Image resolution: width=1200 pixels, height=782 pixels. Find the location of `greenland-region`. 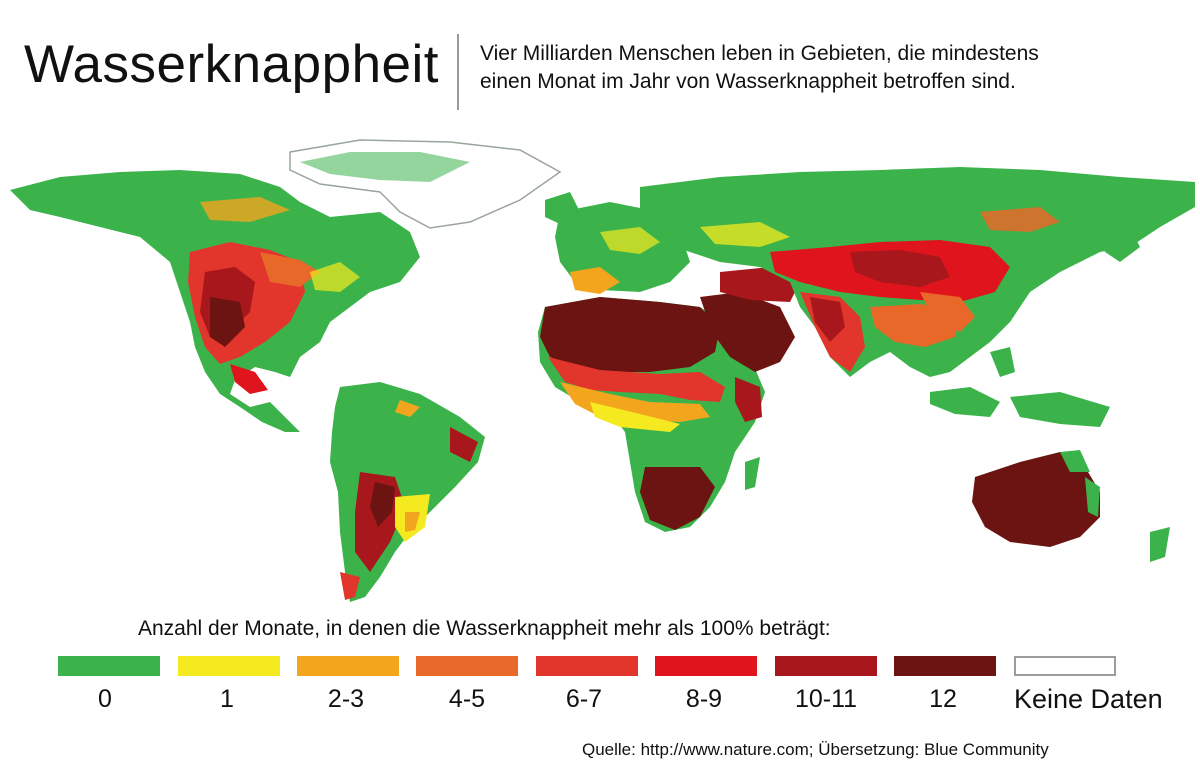

greenland-region is located at coordinates (425, 184).